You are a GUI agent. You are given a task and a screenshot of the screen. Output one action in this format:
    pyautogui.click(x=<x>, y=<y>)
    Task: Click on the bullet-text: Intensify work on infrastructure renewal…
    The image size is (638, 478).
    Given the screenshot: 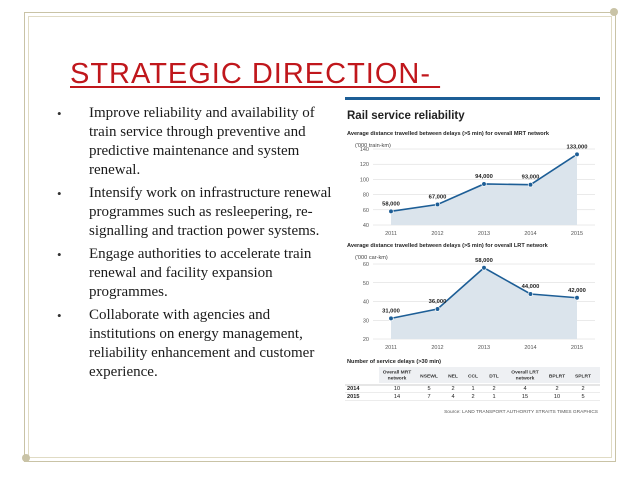 What is the action you would take?
    pyautogui.click(x=210, y=212)
    